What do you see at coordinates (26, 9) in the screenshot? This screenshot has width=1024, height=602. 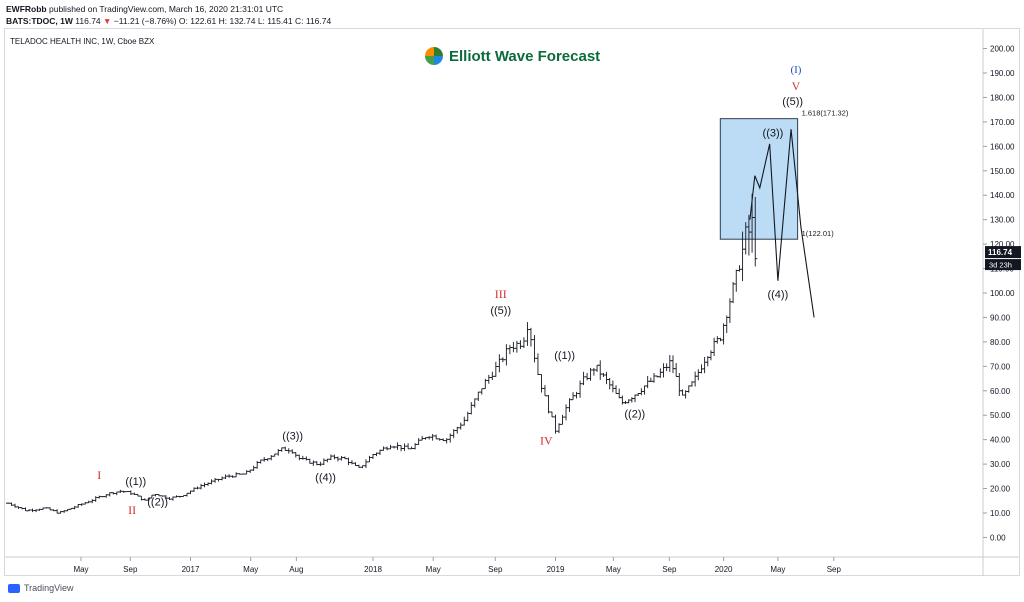 I see `author: EWFRobb` at bounding box center [26, 9].